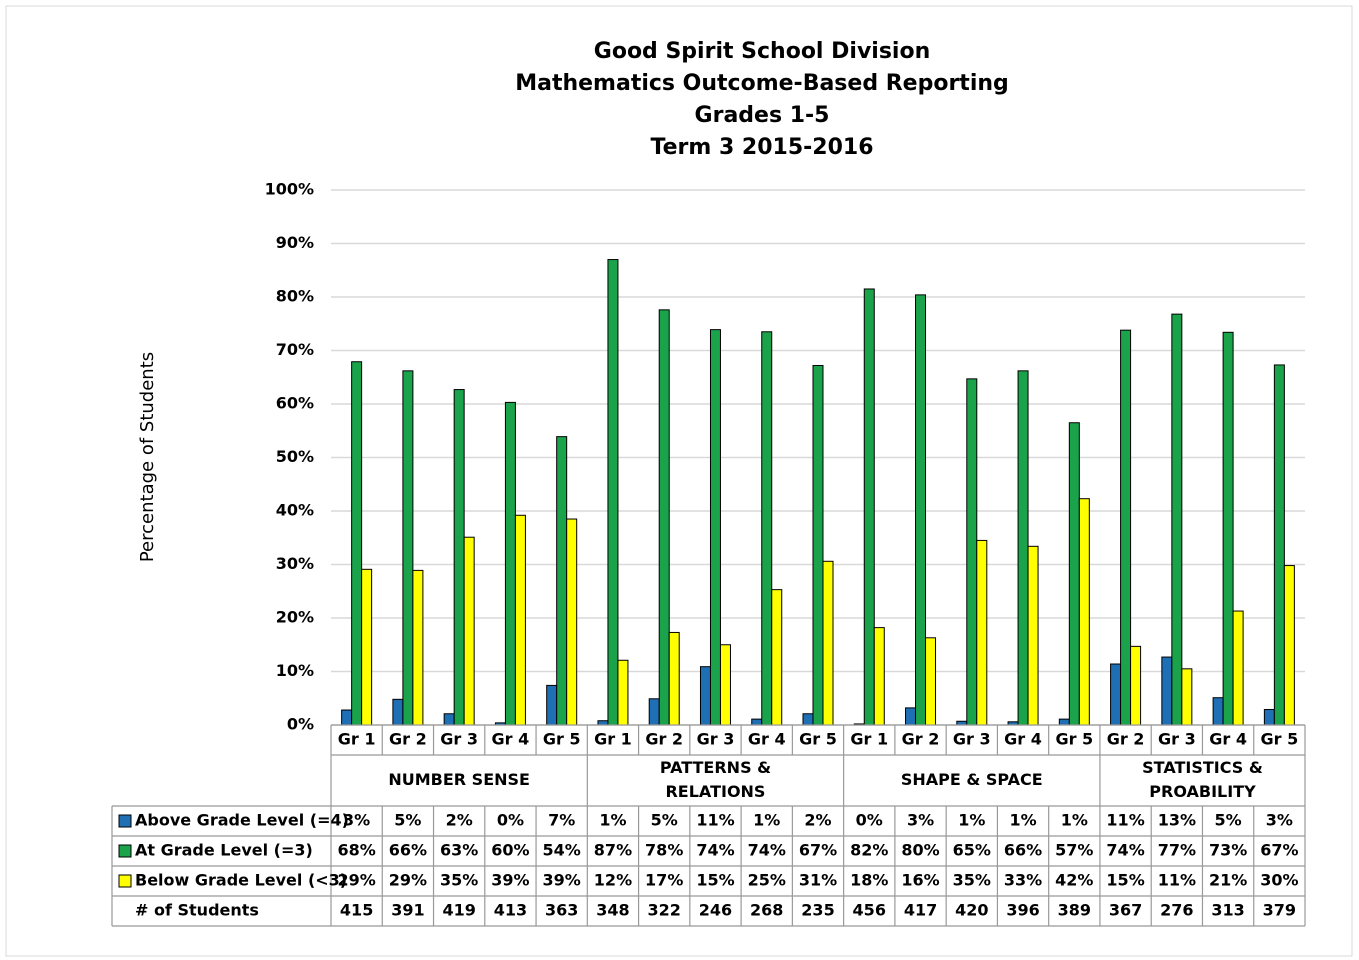 The width and height of the screenshot is (1359, 960). Describe the element at coordinates (408, 880) in the screenshot. I see `data-label: 29%` at that location.